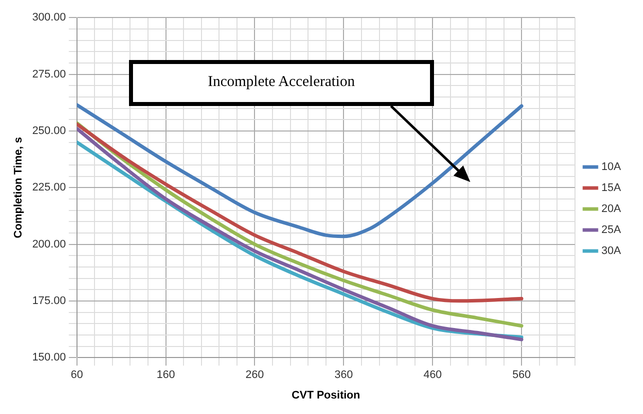 The width and height of the screenshot is (643, 414). Describe the element at coordinates (326, 395) in the screenshot. I see `x-axis-title: CVT Position` at that location.